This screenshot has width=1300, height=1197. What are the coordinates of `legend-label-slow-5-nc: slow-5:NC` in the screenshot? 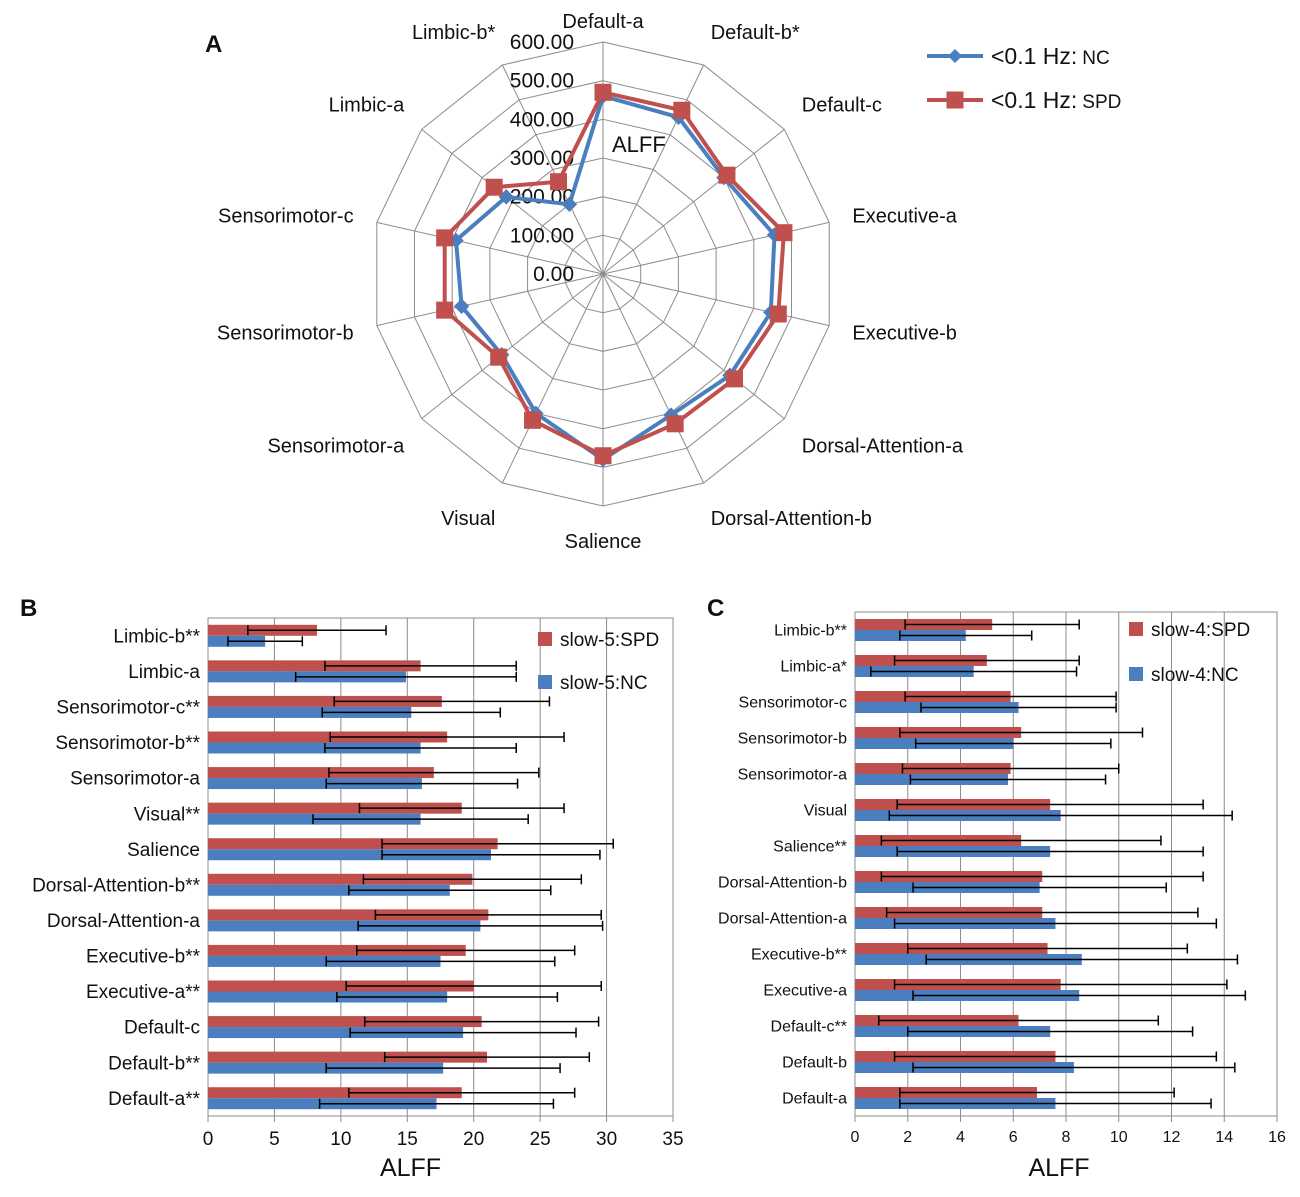 It's located at (604, 683).